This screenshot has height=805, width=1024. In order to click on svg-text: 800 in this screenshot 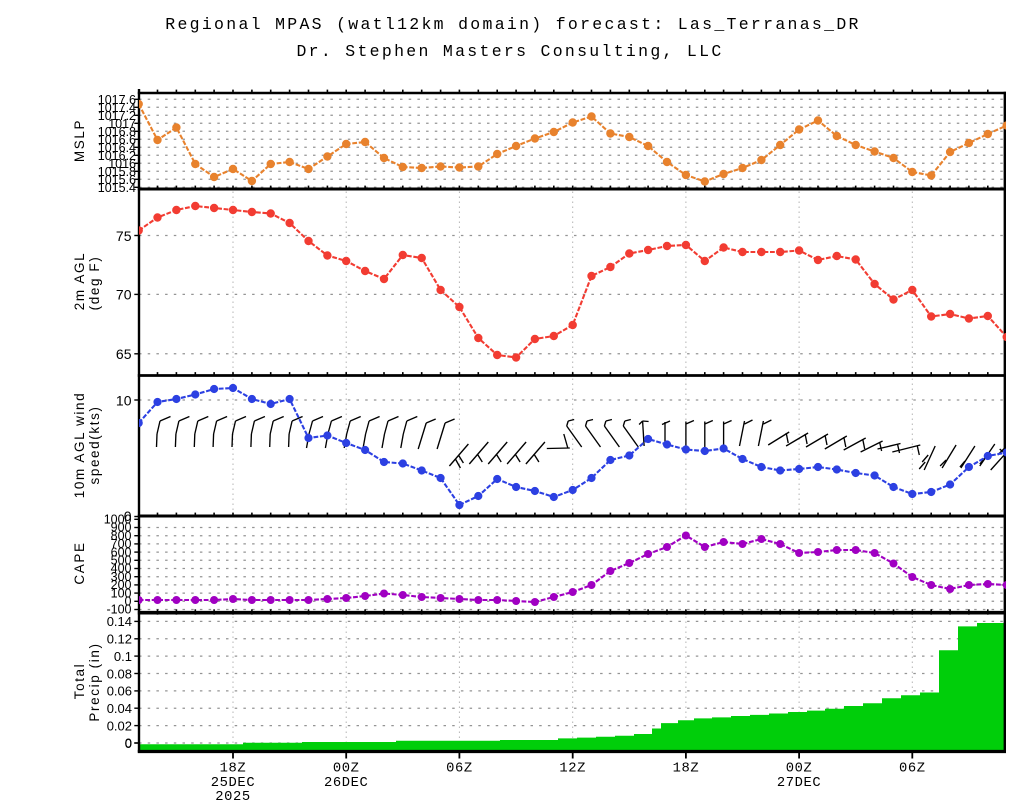, I will do `click(121, 536)`.